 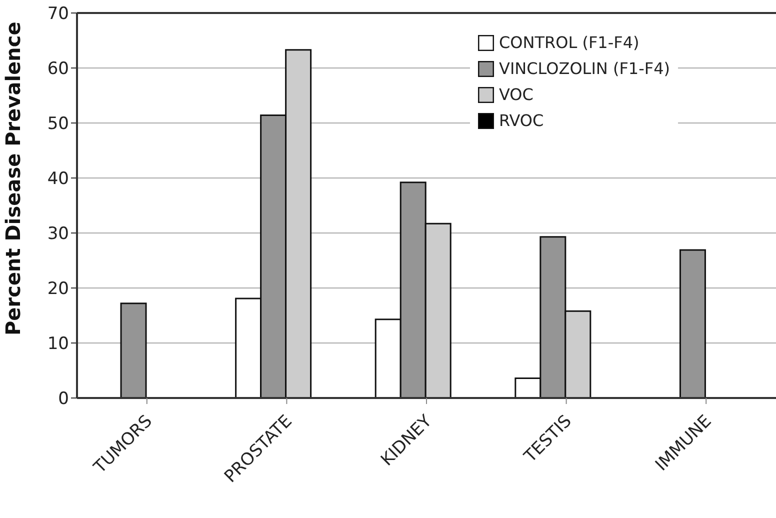 I want to click on y-tick-label: 0, so click(x=63, y=399).